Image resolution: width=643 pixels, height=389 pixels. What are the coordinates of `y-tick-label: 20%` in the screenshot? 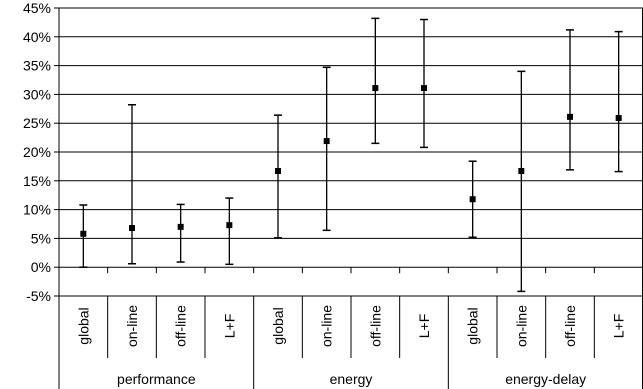 It's located at (37, 152).